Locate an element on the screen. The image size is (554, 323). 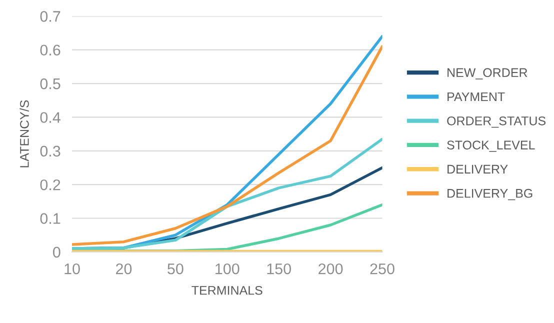
x-tick-label: 10 is located at coordinates (72, 268).